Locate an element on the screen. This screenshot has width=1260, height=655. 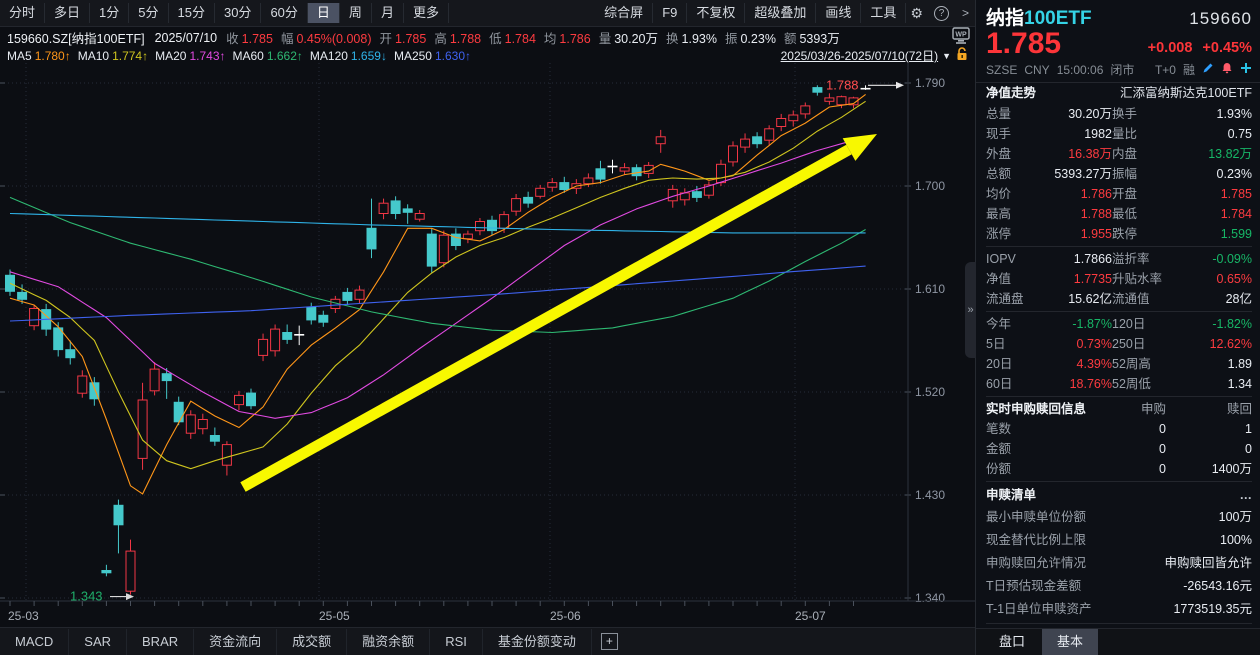
help-icon: ? is located at coordinates (941, 13).